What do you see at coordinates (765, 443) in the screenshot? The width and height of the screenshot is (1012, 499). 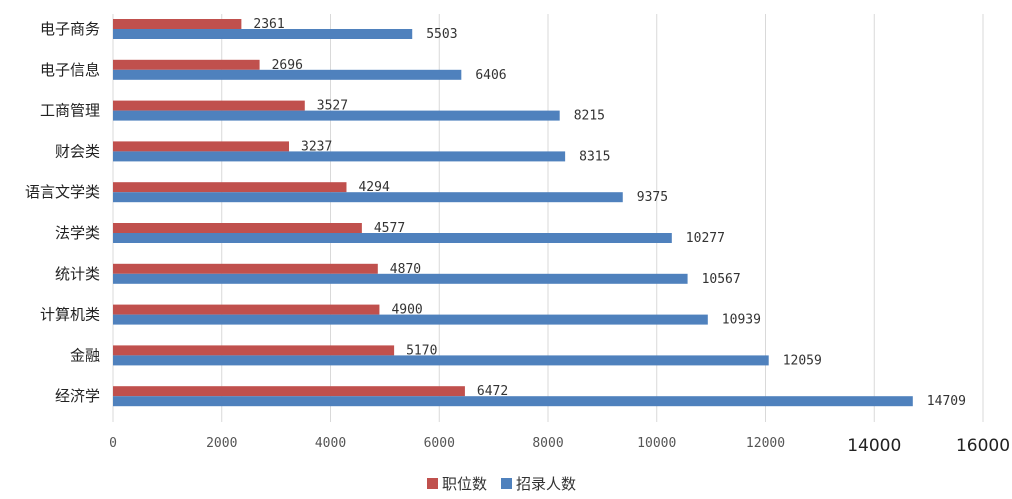 I see `x-tick-label: 12000` at bounding box center [765, 443].